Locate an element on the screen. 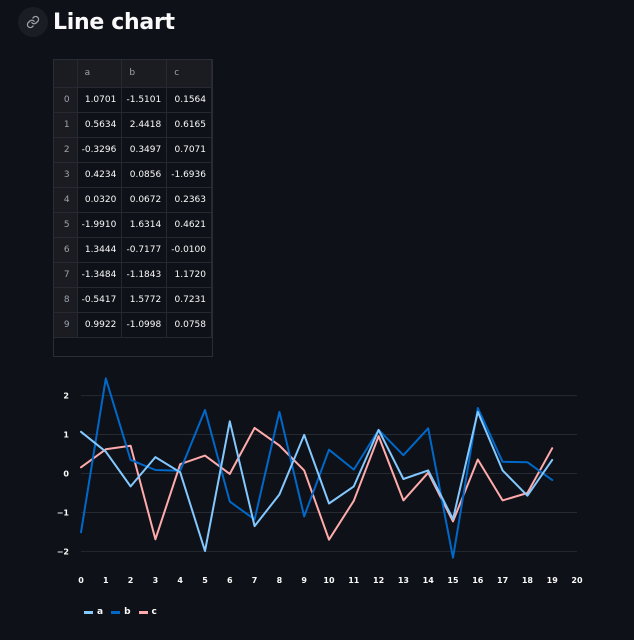 This screenshot has height=640, width=634. page-header: Line chart is located at coordinates (96, 22).